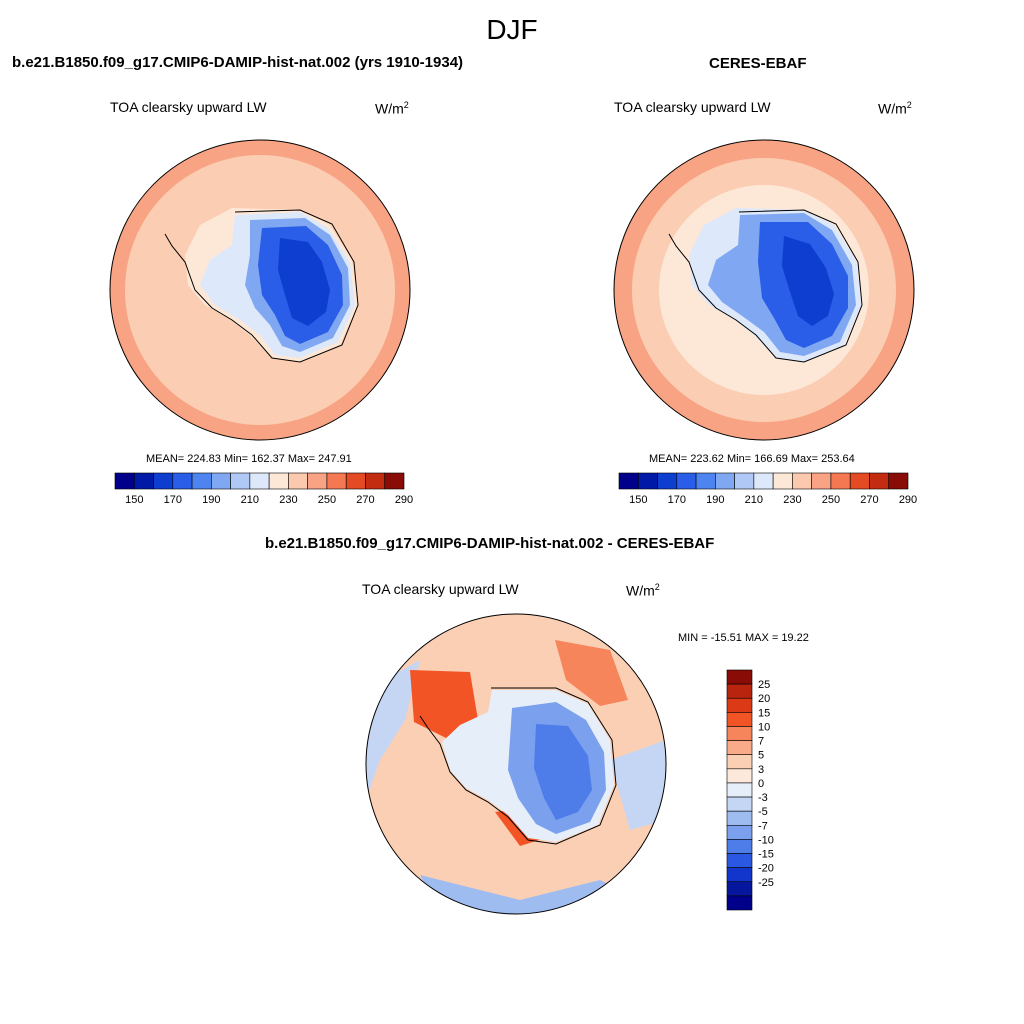  What do you see at coordinates (761, 784) in the screenshot?
I see `colorbar-tick-label: 0` at bounding box center [761, 784].